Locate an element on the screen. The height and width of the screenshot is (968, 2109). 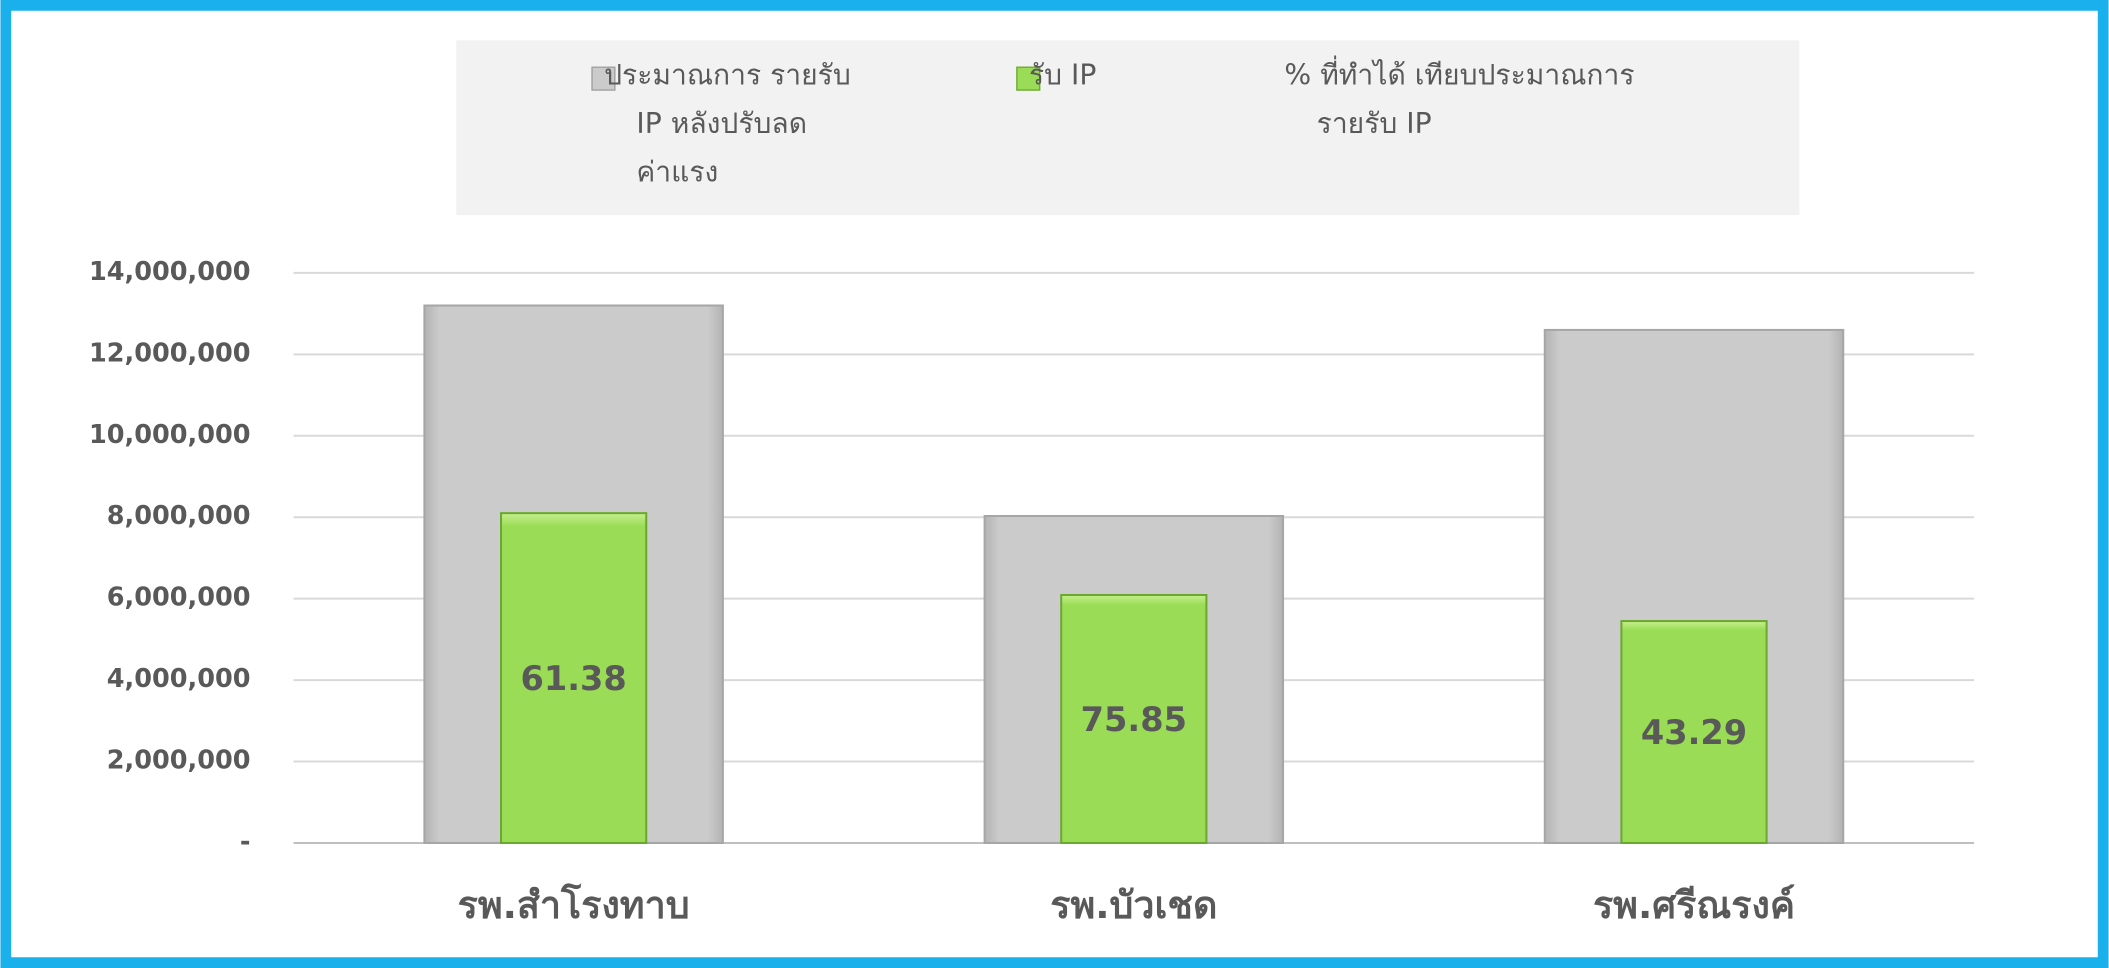
legend-label: รับ IP is located at coordinates (1062, 75).